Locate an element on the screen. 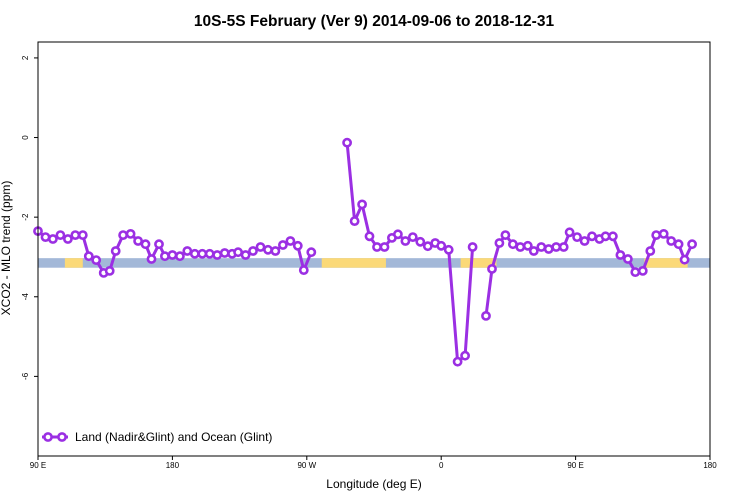 The width and height of the screenshot is (750, 500). legend: Land (Nadir&Glint) and Ocean (Glint) is located at coordinates (157, 437).